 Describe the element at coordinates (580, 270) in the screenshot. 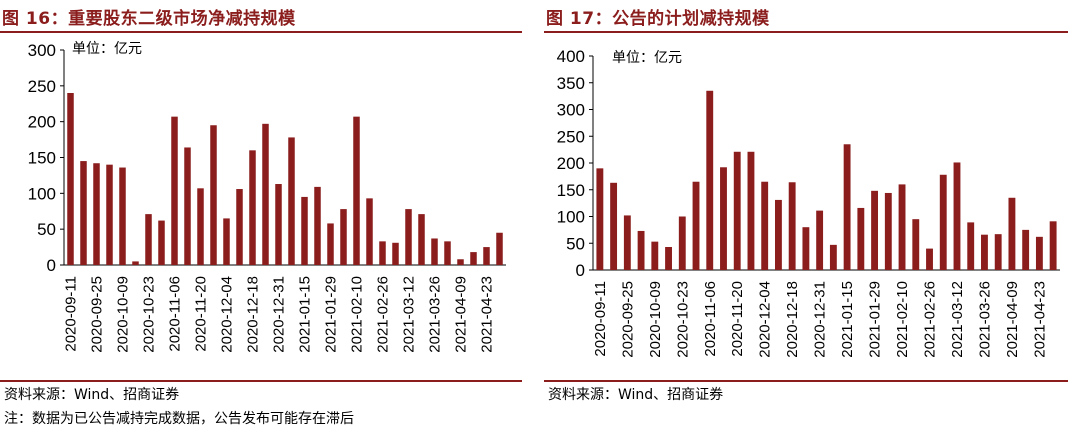

I see `y-tick-label: 0` at that location.